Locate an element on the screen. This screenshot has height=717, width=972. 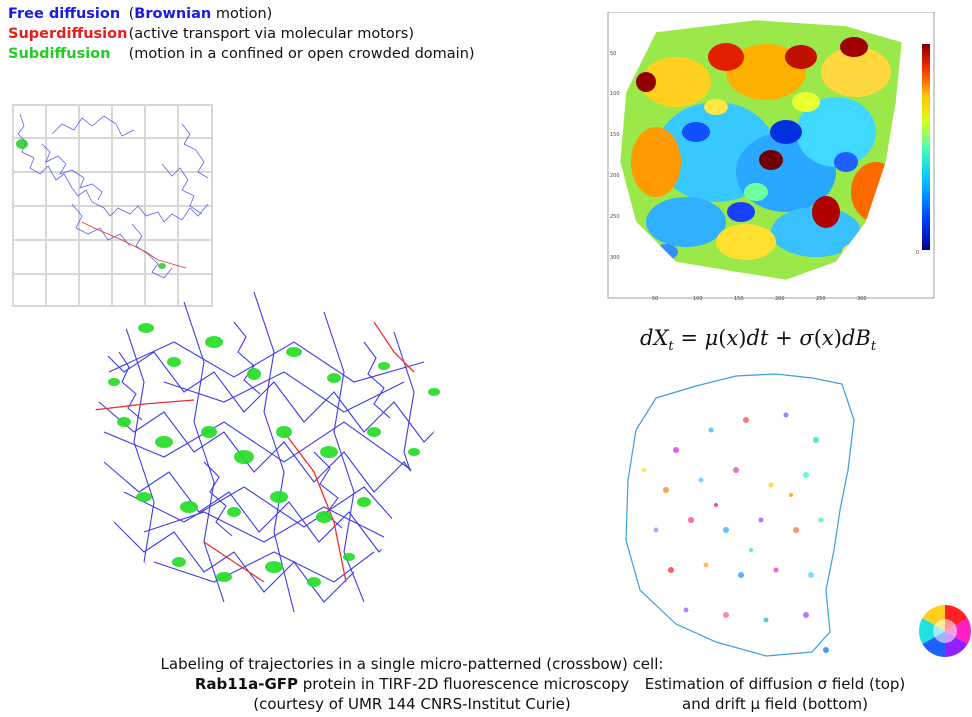
drift-field-plot is located at coordinates (740, 515).